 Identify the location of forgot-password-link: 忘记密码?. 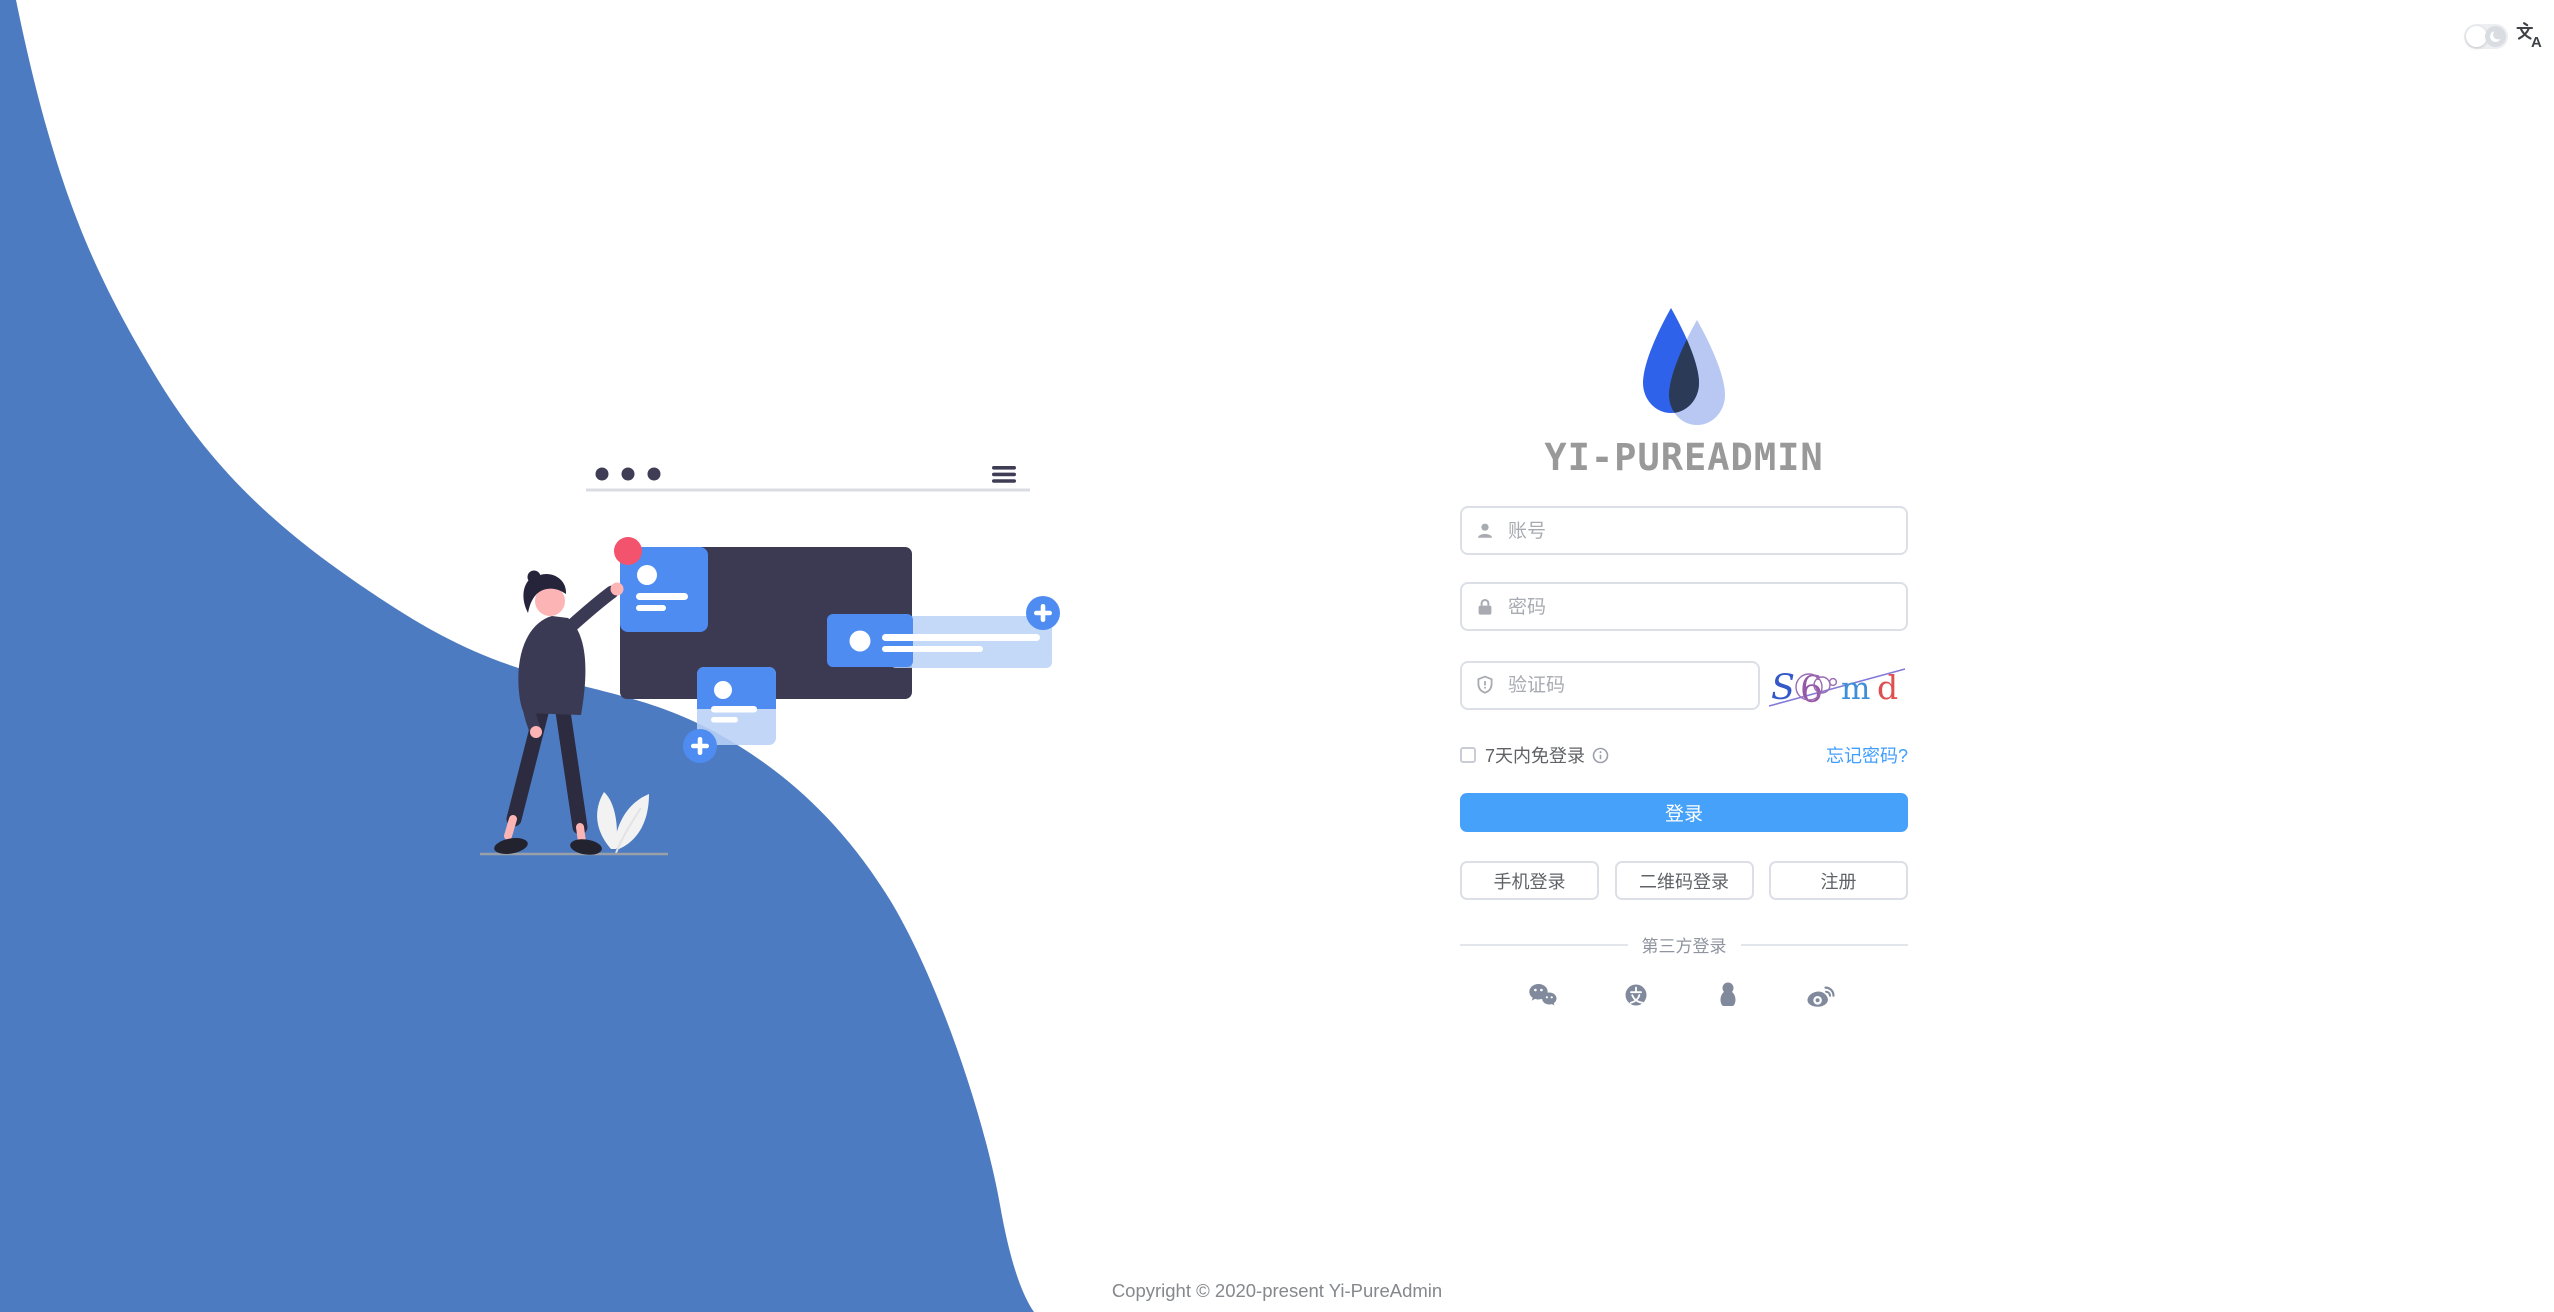
(1866, 756).